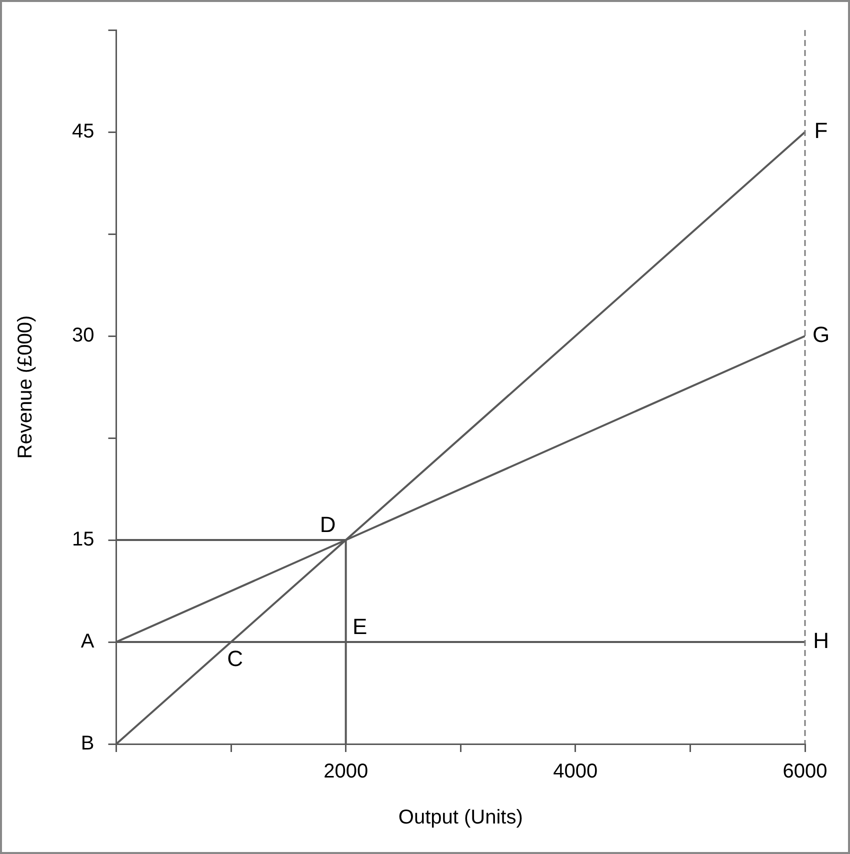 The height and width of the screenshot is (854, 850). I want to click on y-tick-label: A, so click(87, 641).